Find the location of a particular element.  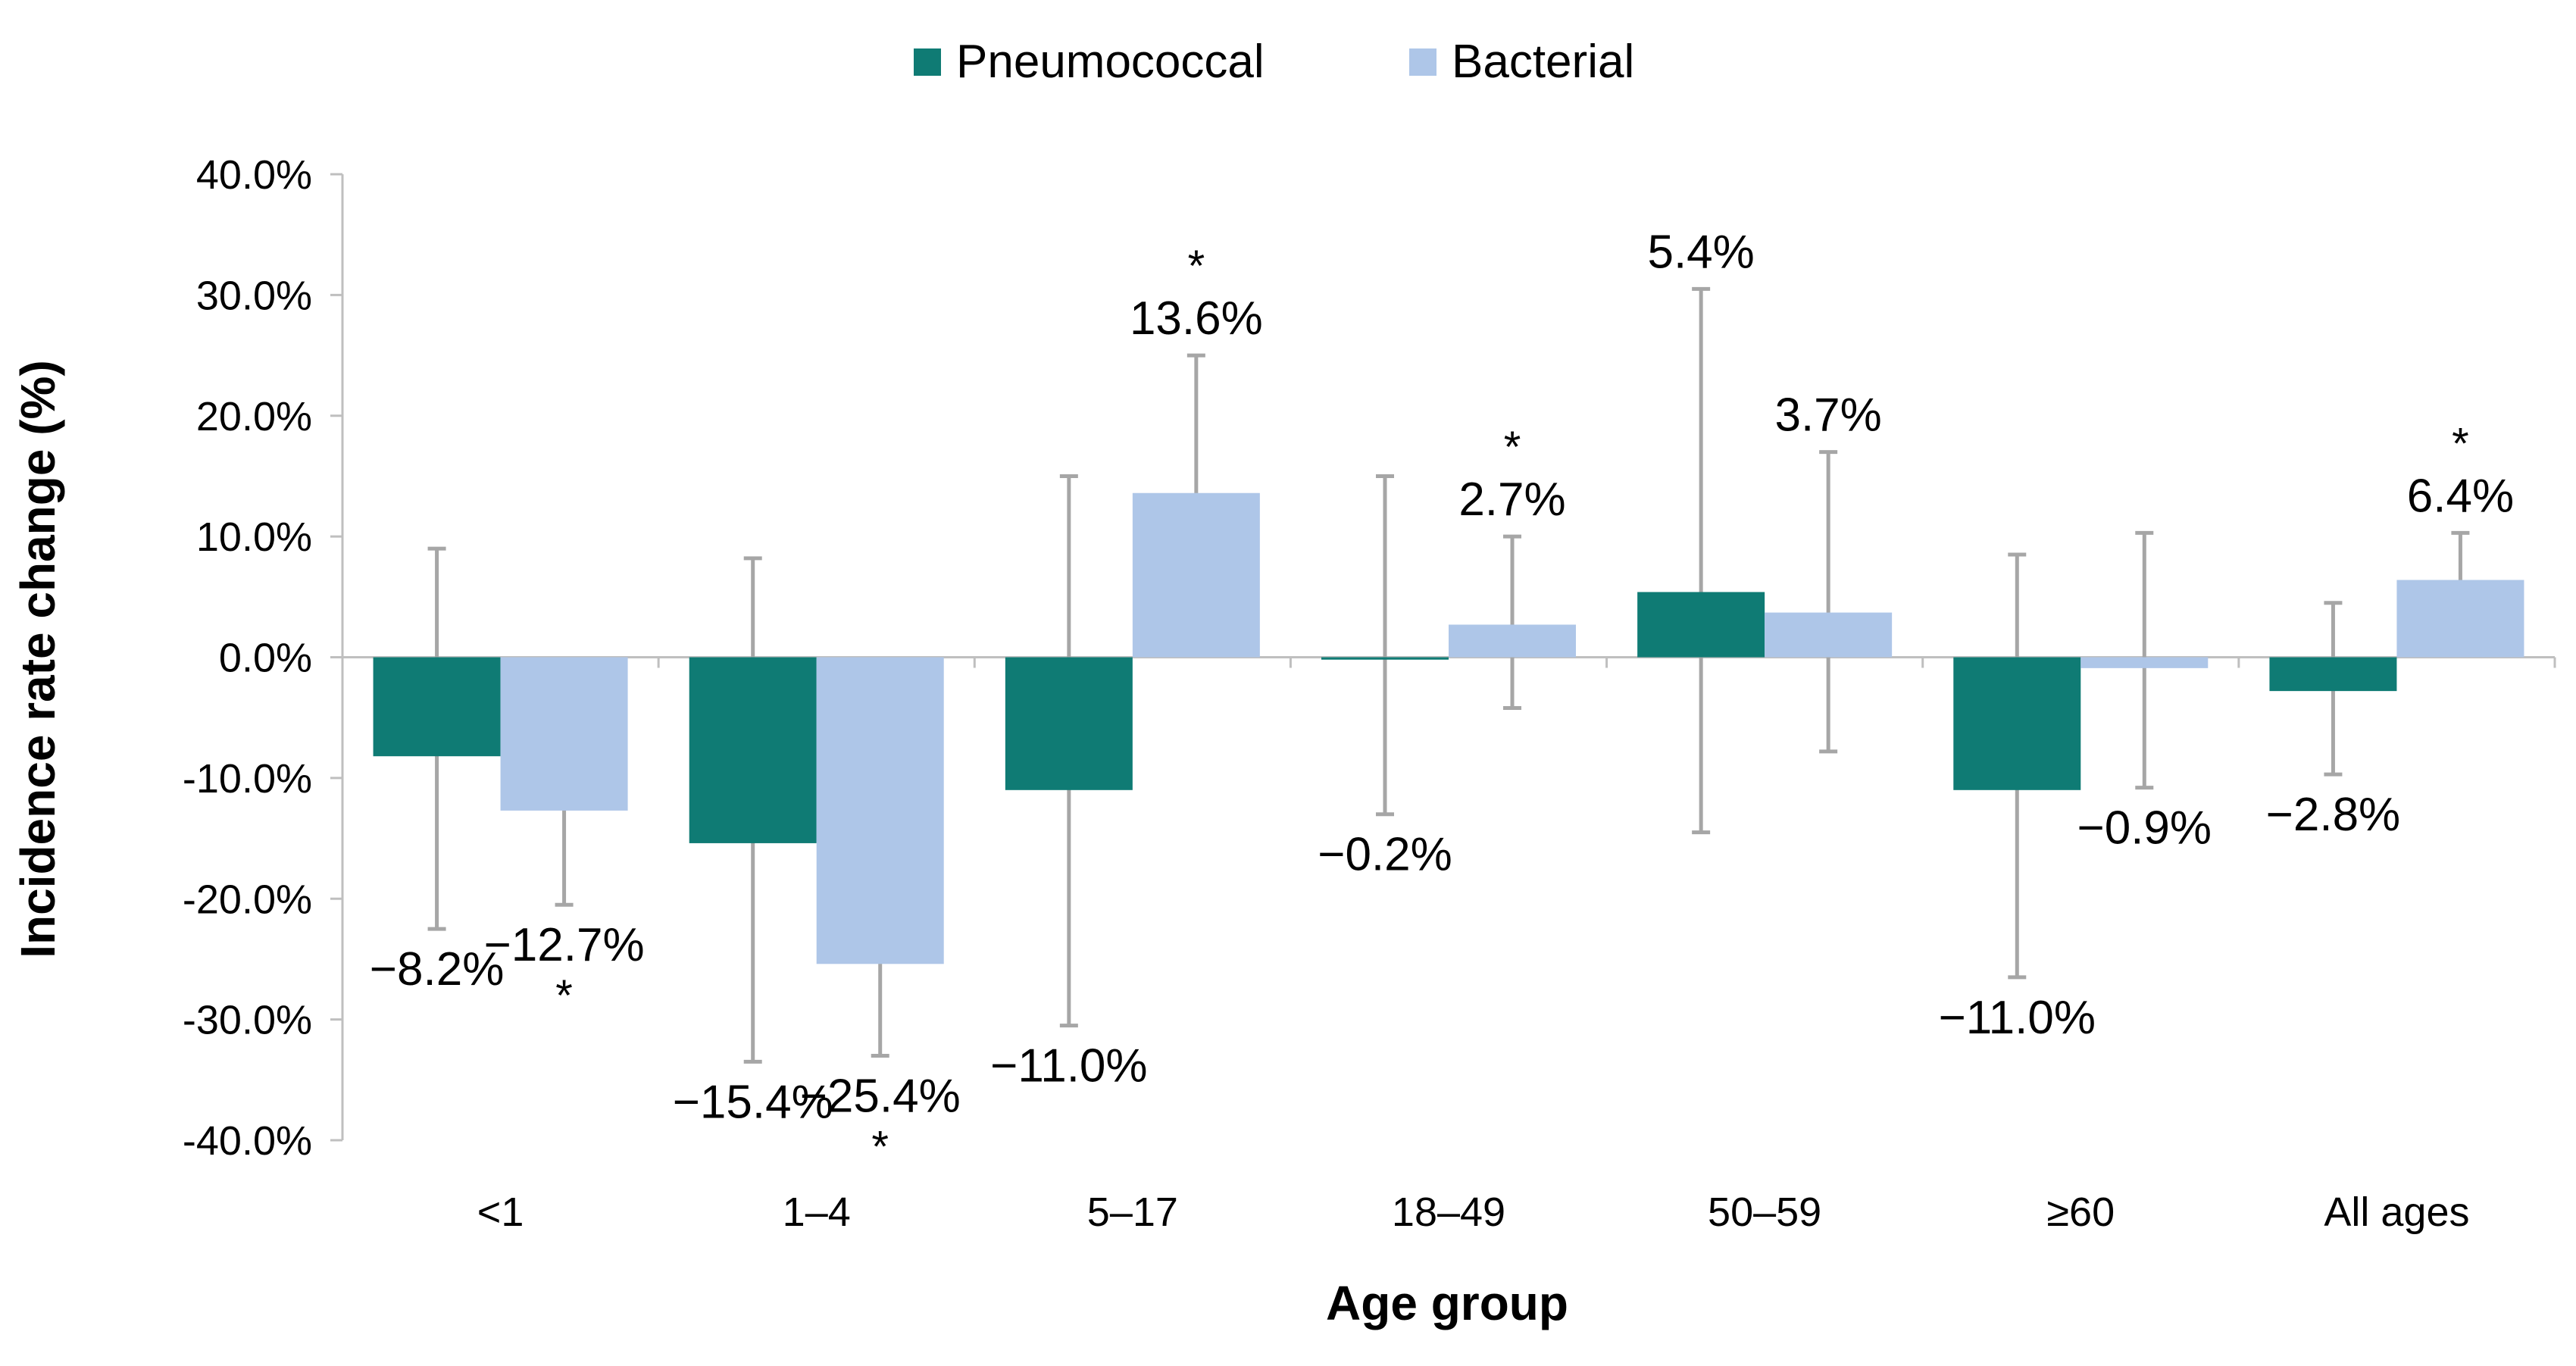

y-tick-label: 40.0% is located at coordinates (254, 175).